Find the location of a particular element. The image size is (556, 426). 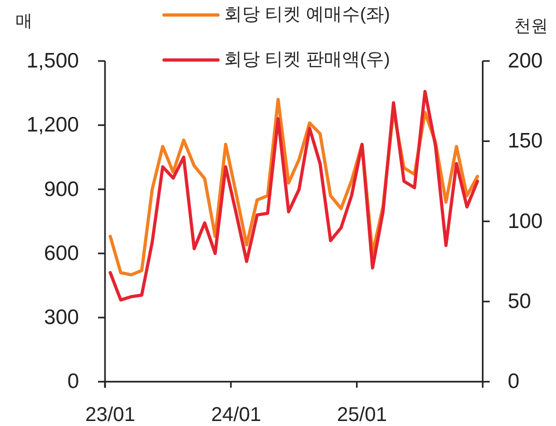

y-tick-label: 1,200 is located at coordinates (52, 125).